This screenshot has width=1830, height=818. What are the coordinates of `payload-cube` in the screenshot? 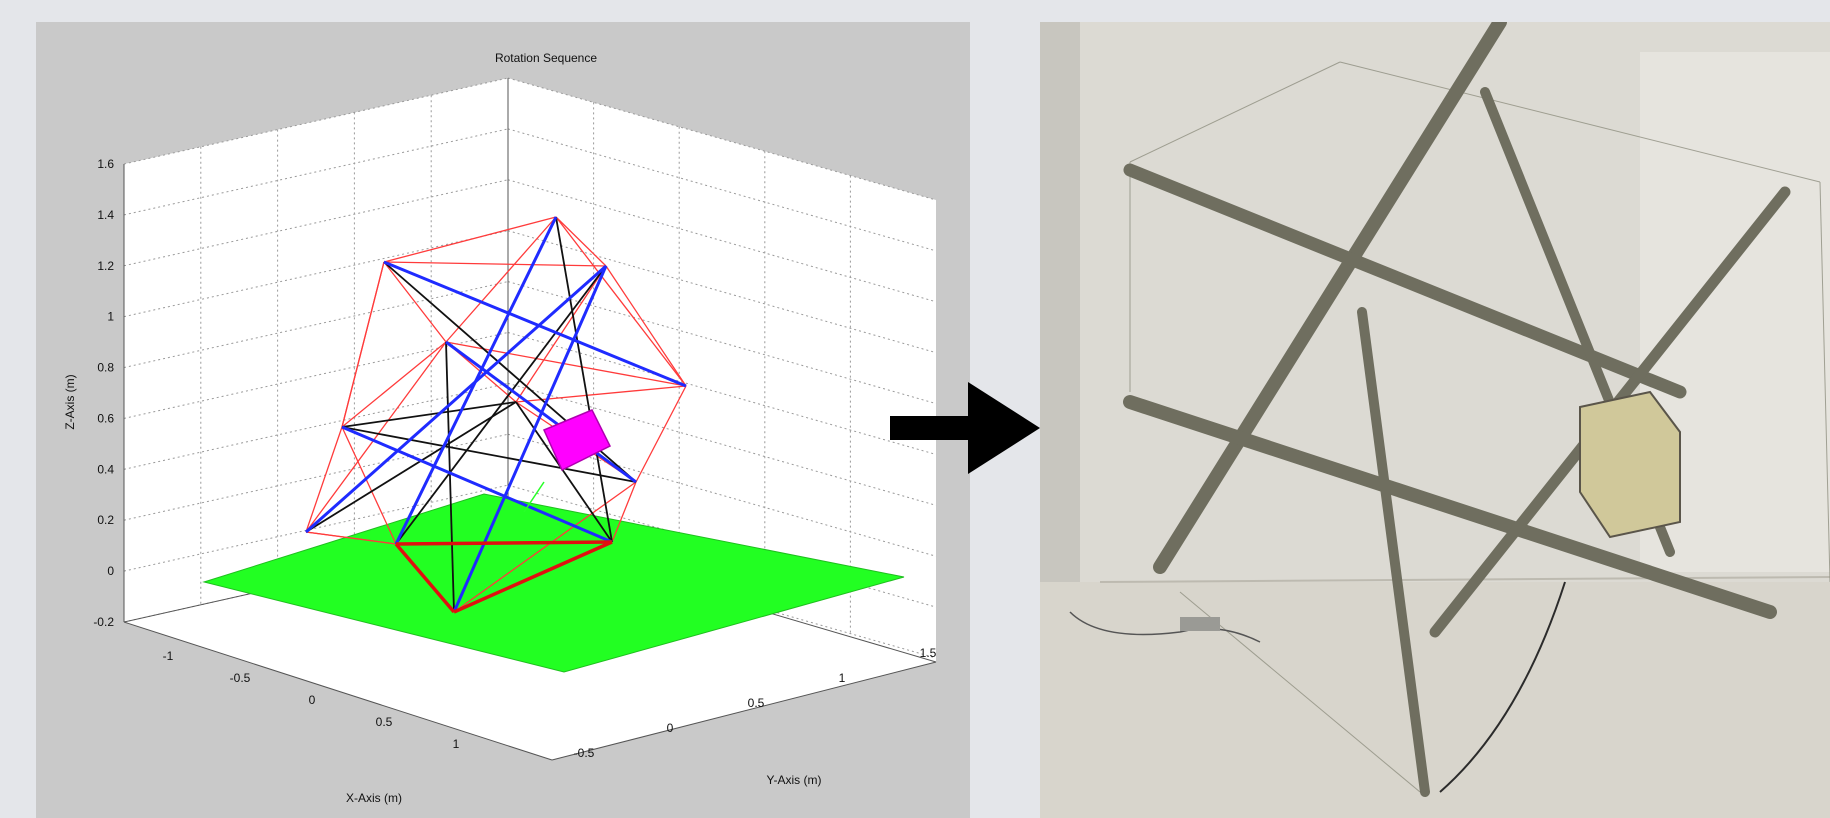 It's located at (577, 440).